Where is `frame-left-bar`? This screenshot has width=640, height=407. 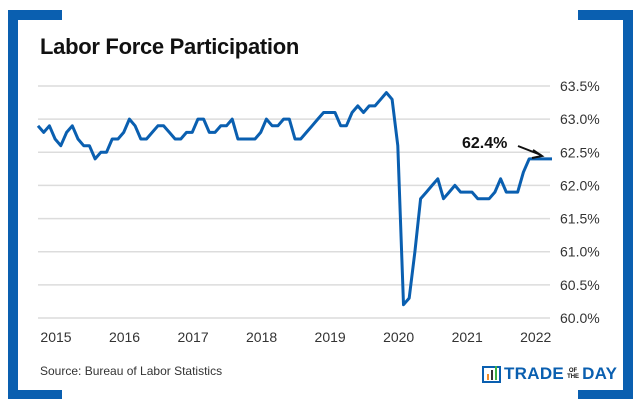
frame-left-bar is located at coordinates (13, 204).